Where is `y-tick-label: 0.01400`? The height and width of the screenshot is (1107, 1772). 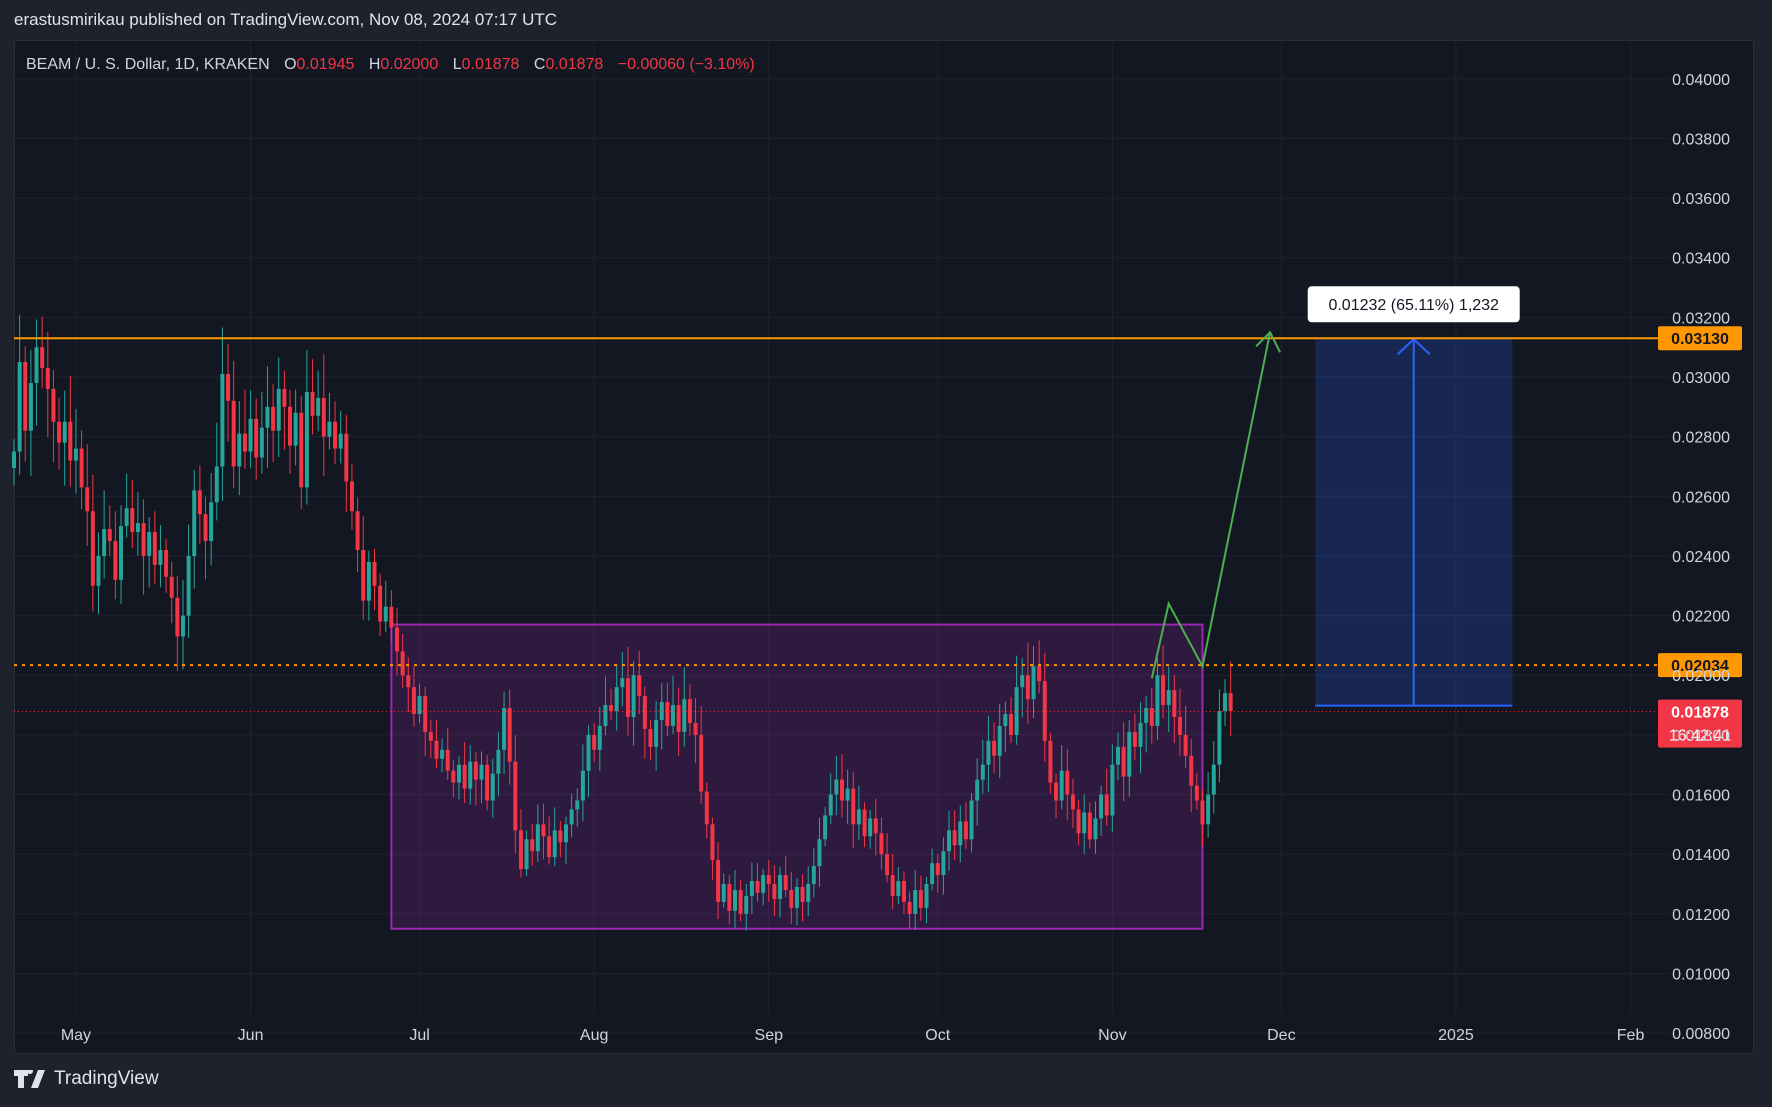 y-tick-label: 0.01400 is located at coordinates (1701, 855).